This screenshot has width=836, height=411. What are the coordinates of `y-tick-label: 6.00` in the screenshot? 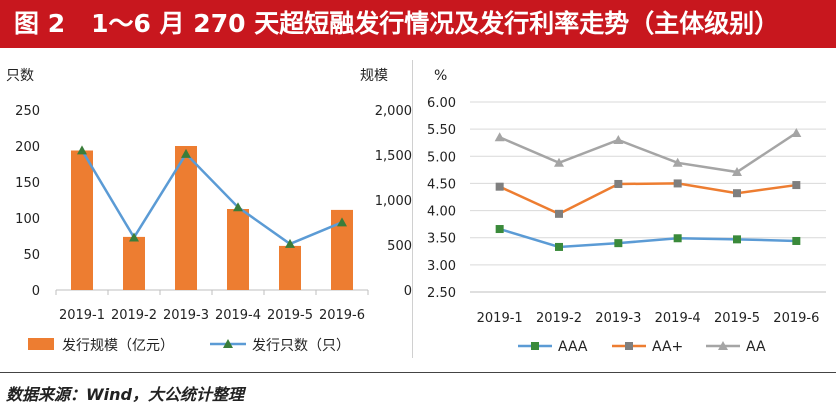 It's located at (441, 103).